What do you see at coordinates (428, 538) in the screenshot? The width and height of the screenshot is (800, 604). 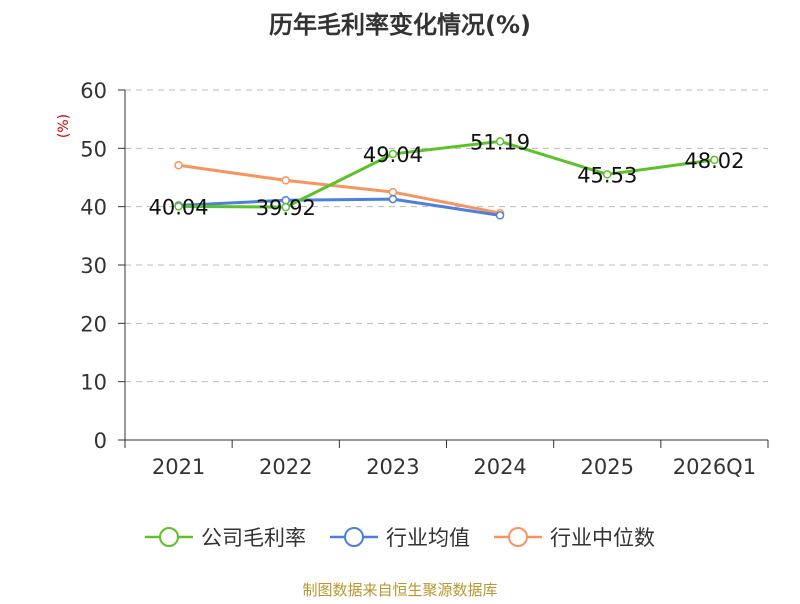 I see `legend-label: 行业均值` at bounding box center [428, 538].